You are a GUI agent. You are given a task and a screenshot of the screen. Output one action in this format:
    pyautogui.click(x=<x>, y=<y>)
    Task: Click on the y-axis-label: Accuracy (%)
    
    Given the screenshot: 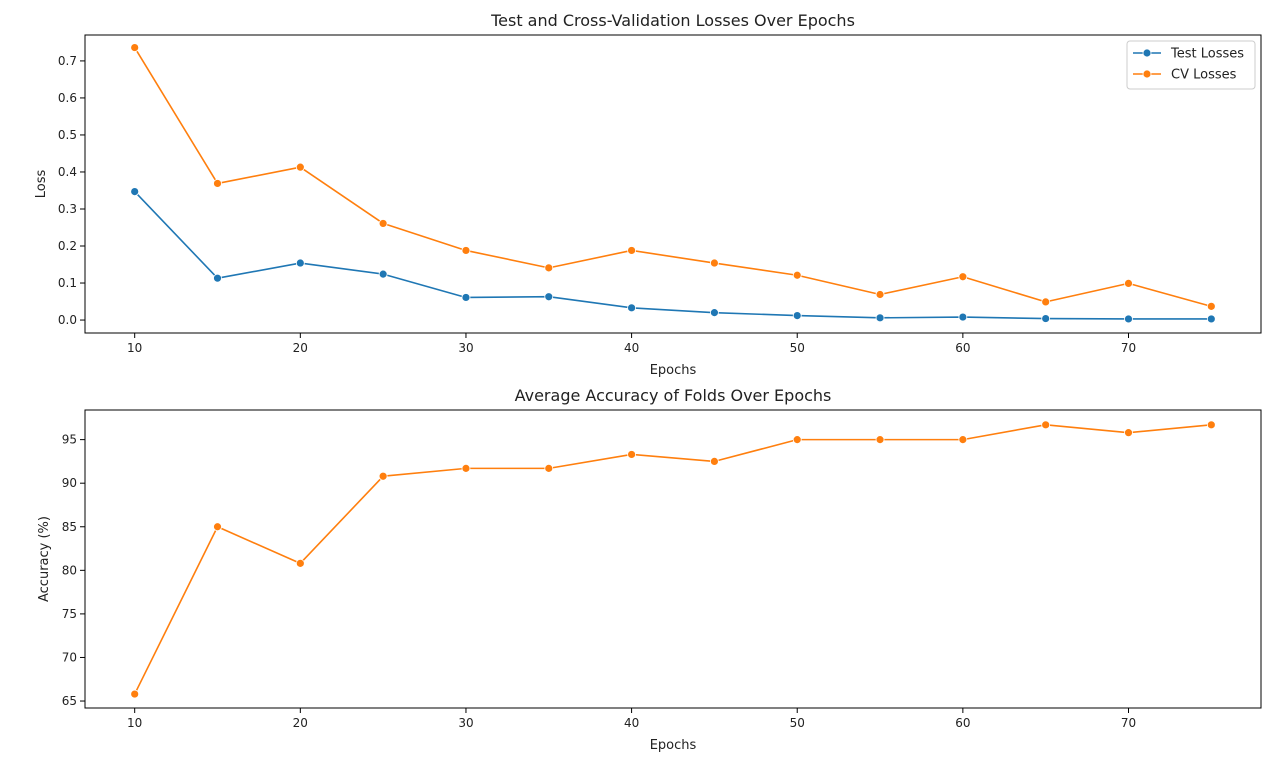 What is the action you would take?
    pyautogui.click(x=44, y=559)
    